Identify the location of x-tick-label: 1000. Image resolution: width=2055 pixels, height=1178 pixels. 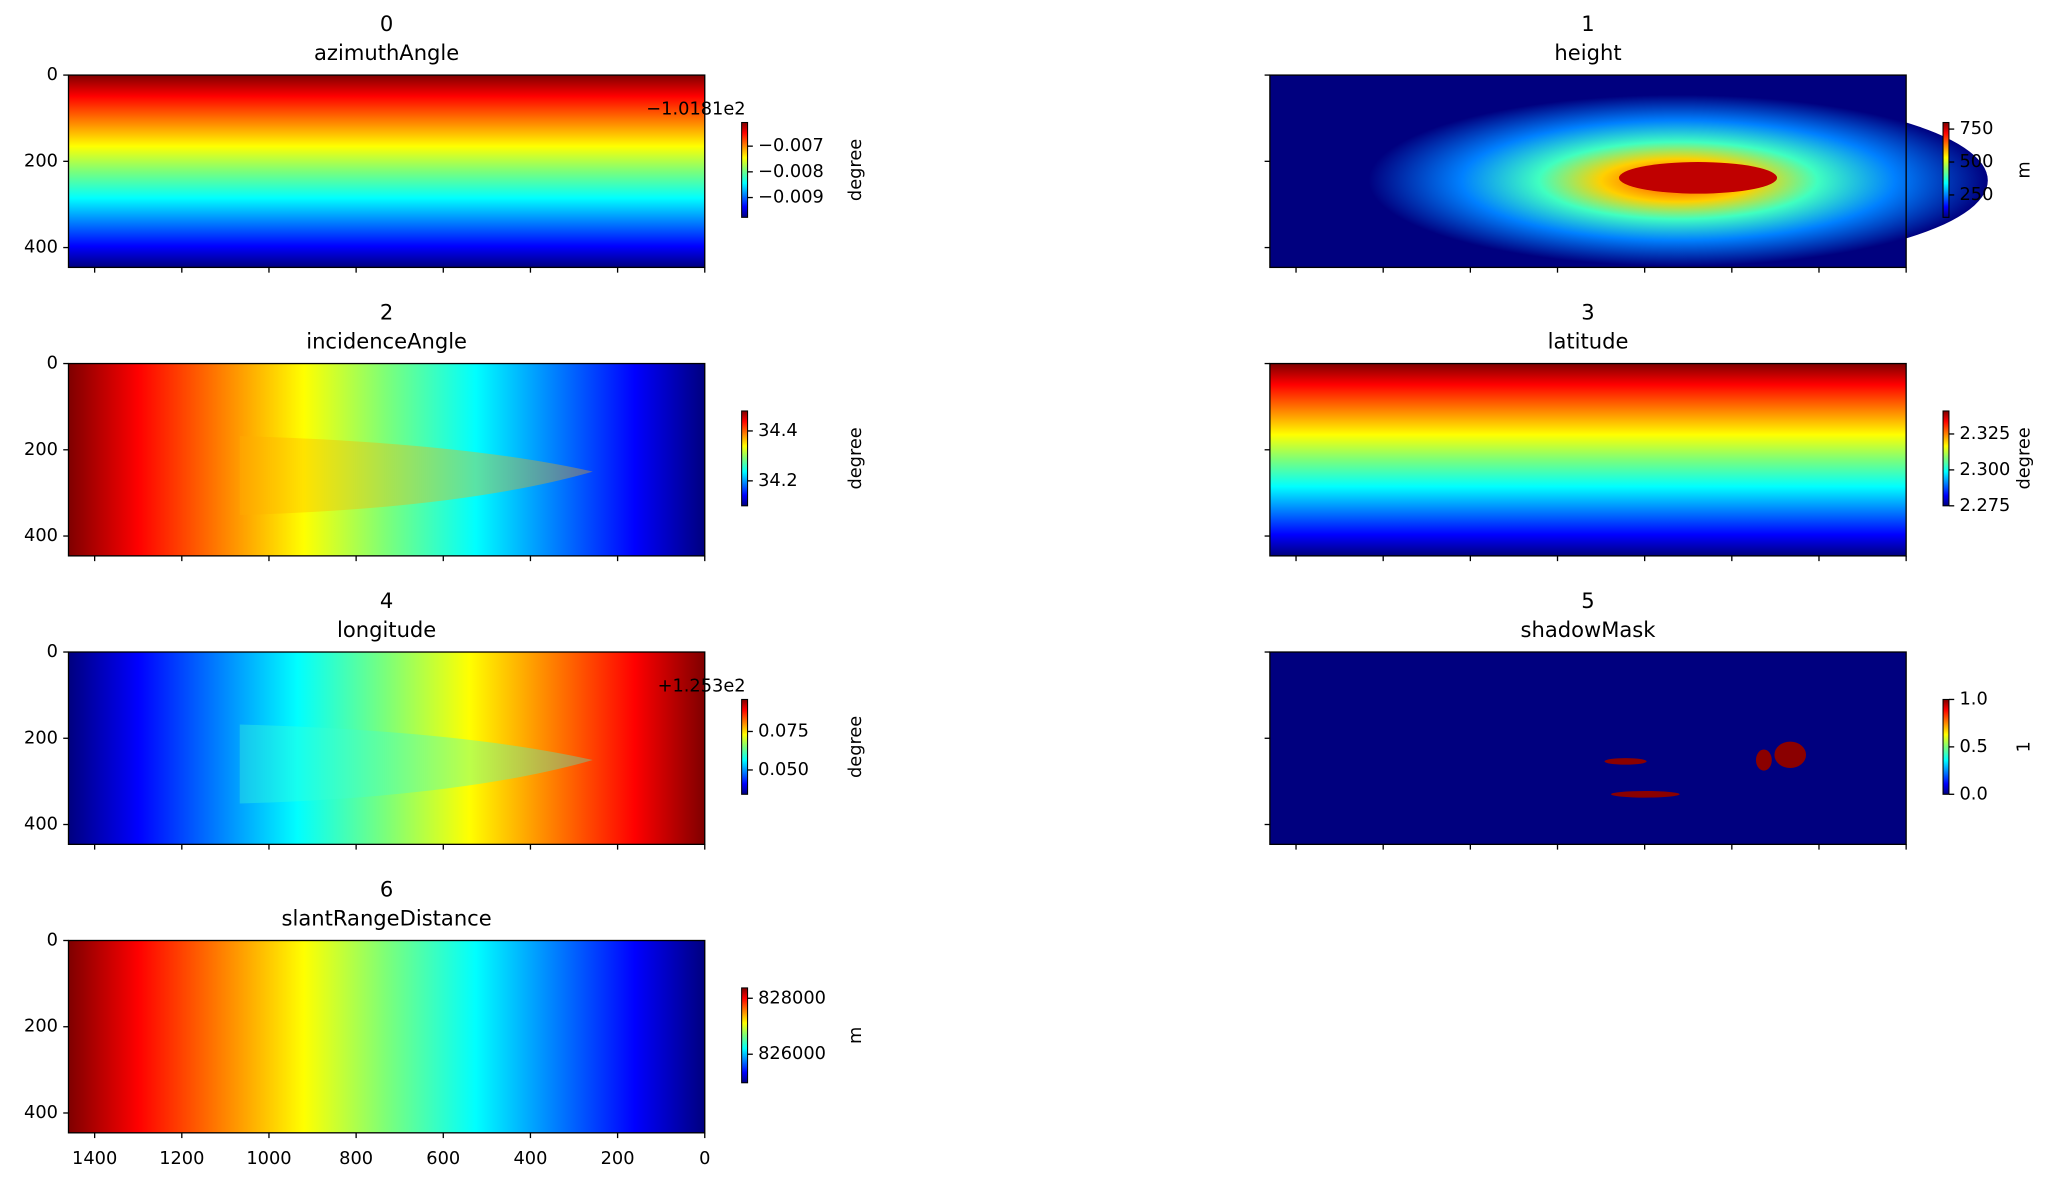
(268, 1158).